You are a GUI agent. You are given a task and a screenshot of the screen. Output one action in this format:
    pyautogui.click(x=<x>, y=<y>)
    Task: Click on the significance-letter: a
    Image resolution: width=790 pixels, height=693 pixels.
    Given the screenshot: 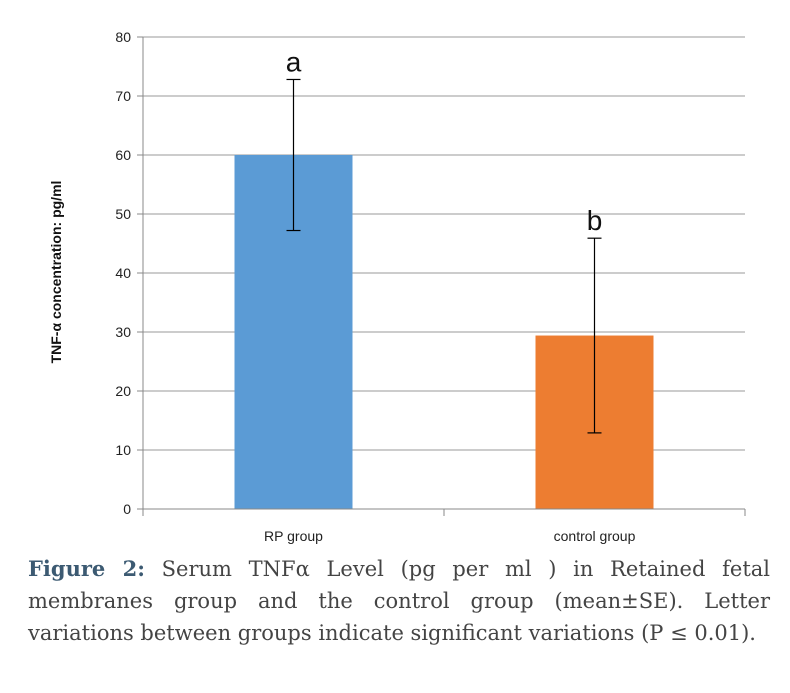 What is the action you would take?
    pyautogui.click(x=294, y=61)
    